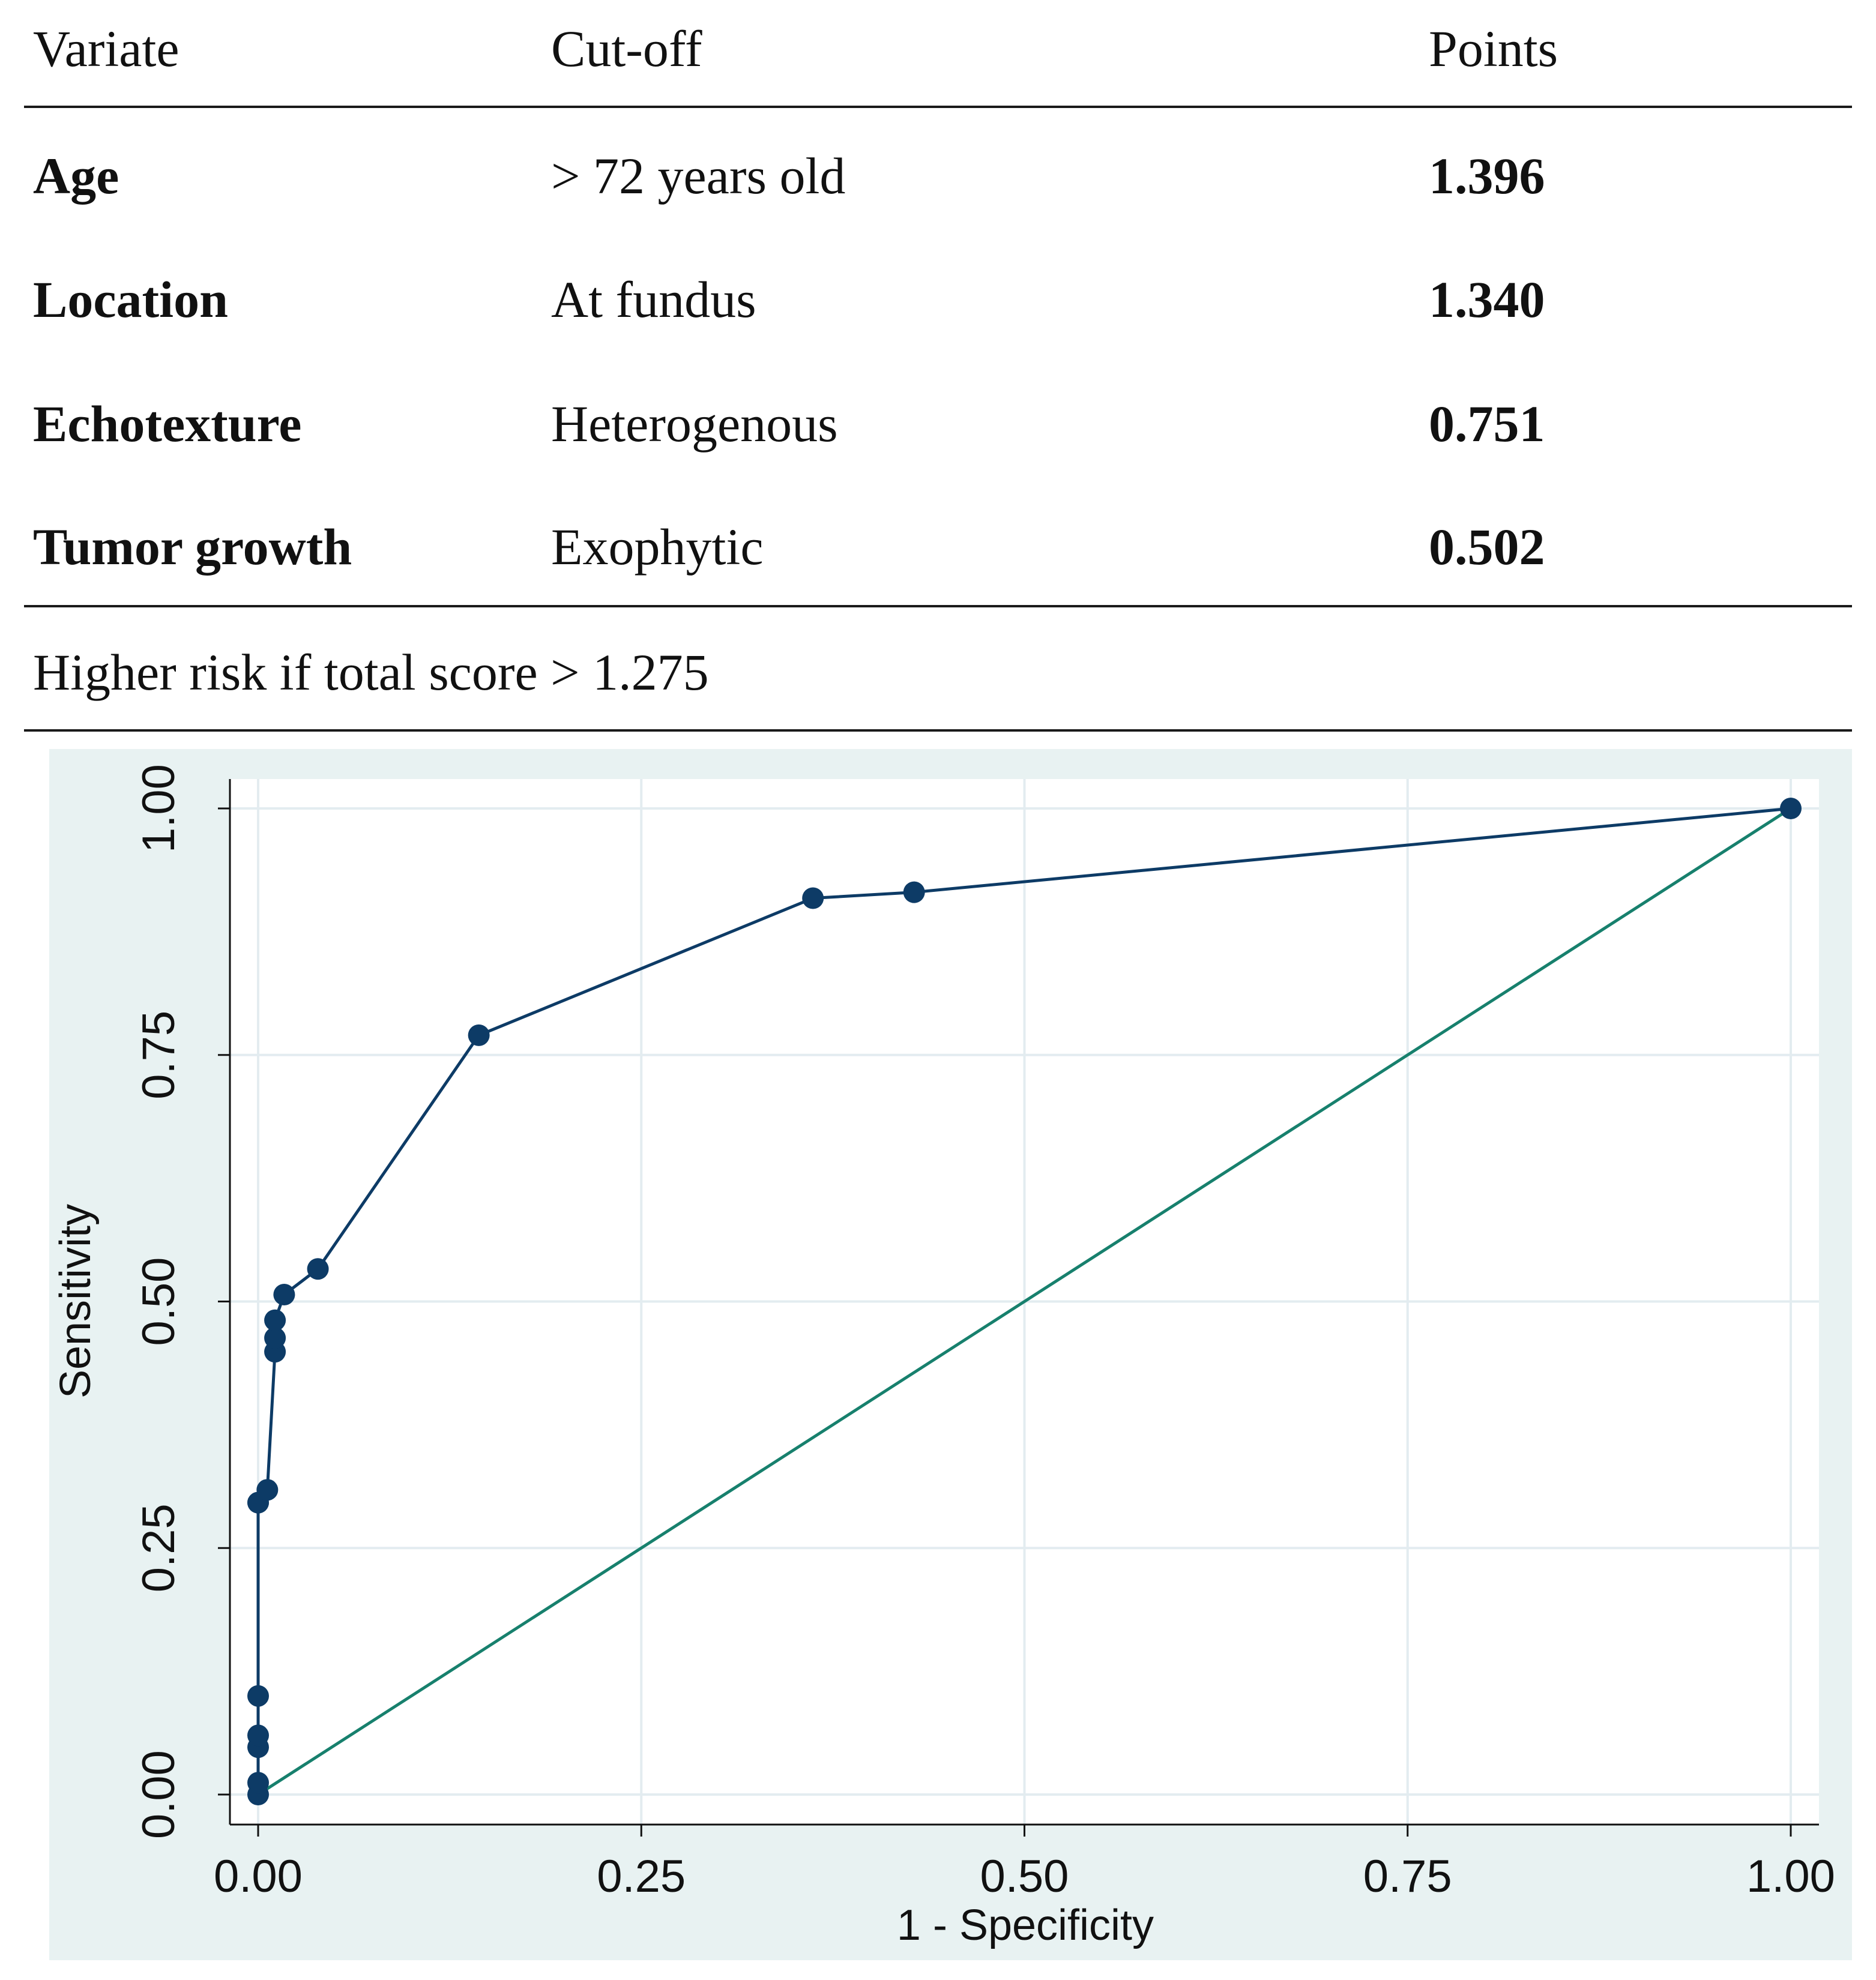 Image resolution: width=1876 pixels, height=1980 pixels. I want to click on x-tick-label: 0.50, so click(1024, 1877).